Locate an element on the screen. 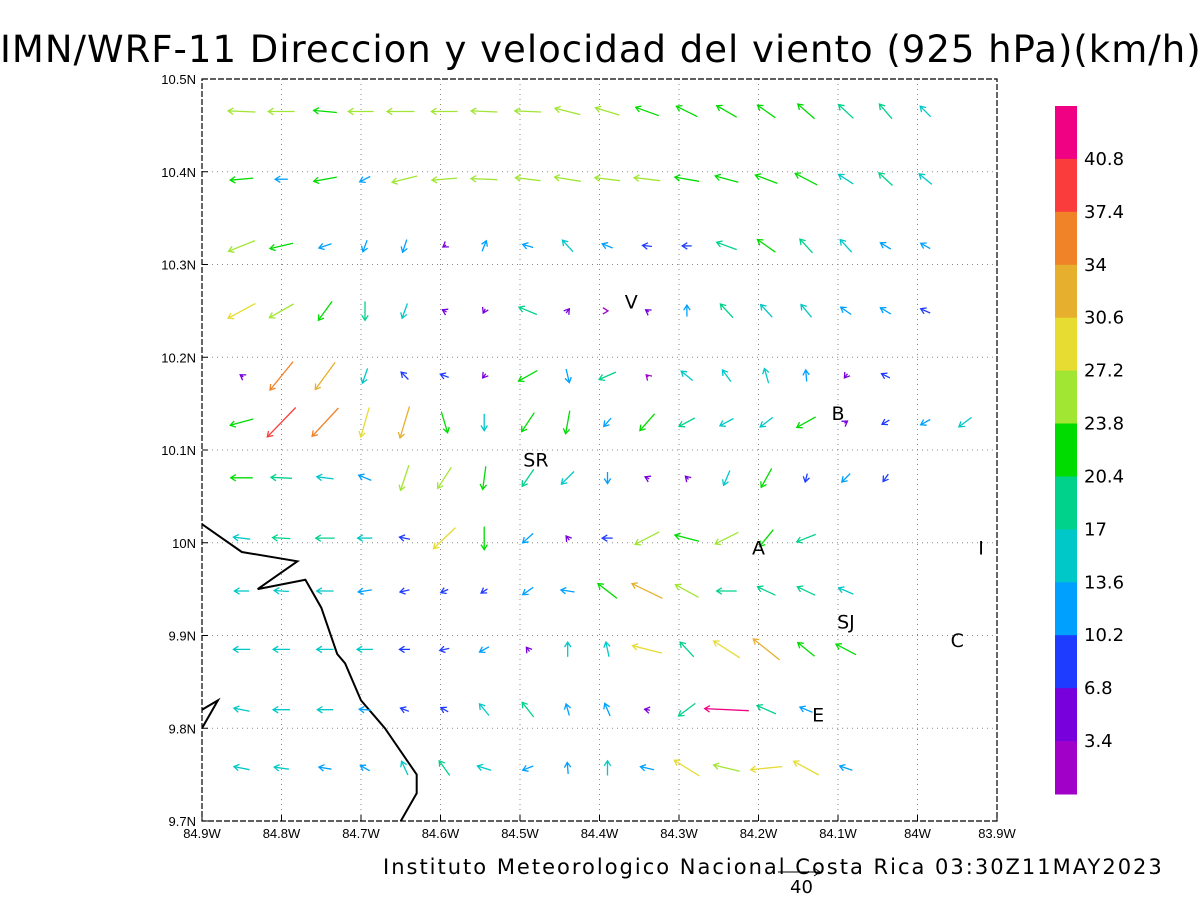 This screenshot has height=900, width=1200. x-tick-label: 83.9W is located at coordinates (997, 833).